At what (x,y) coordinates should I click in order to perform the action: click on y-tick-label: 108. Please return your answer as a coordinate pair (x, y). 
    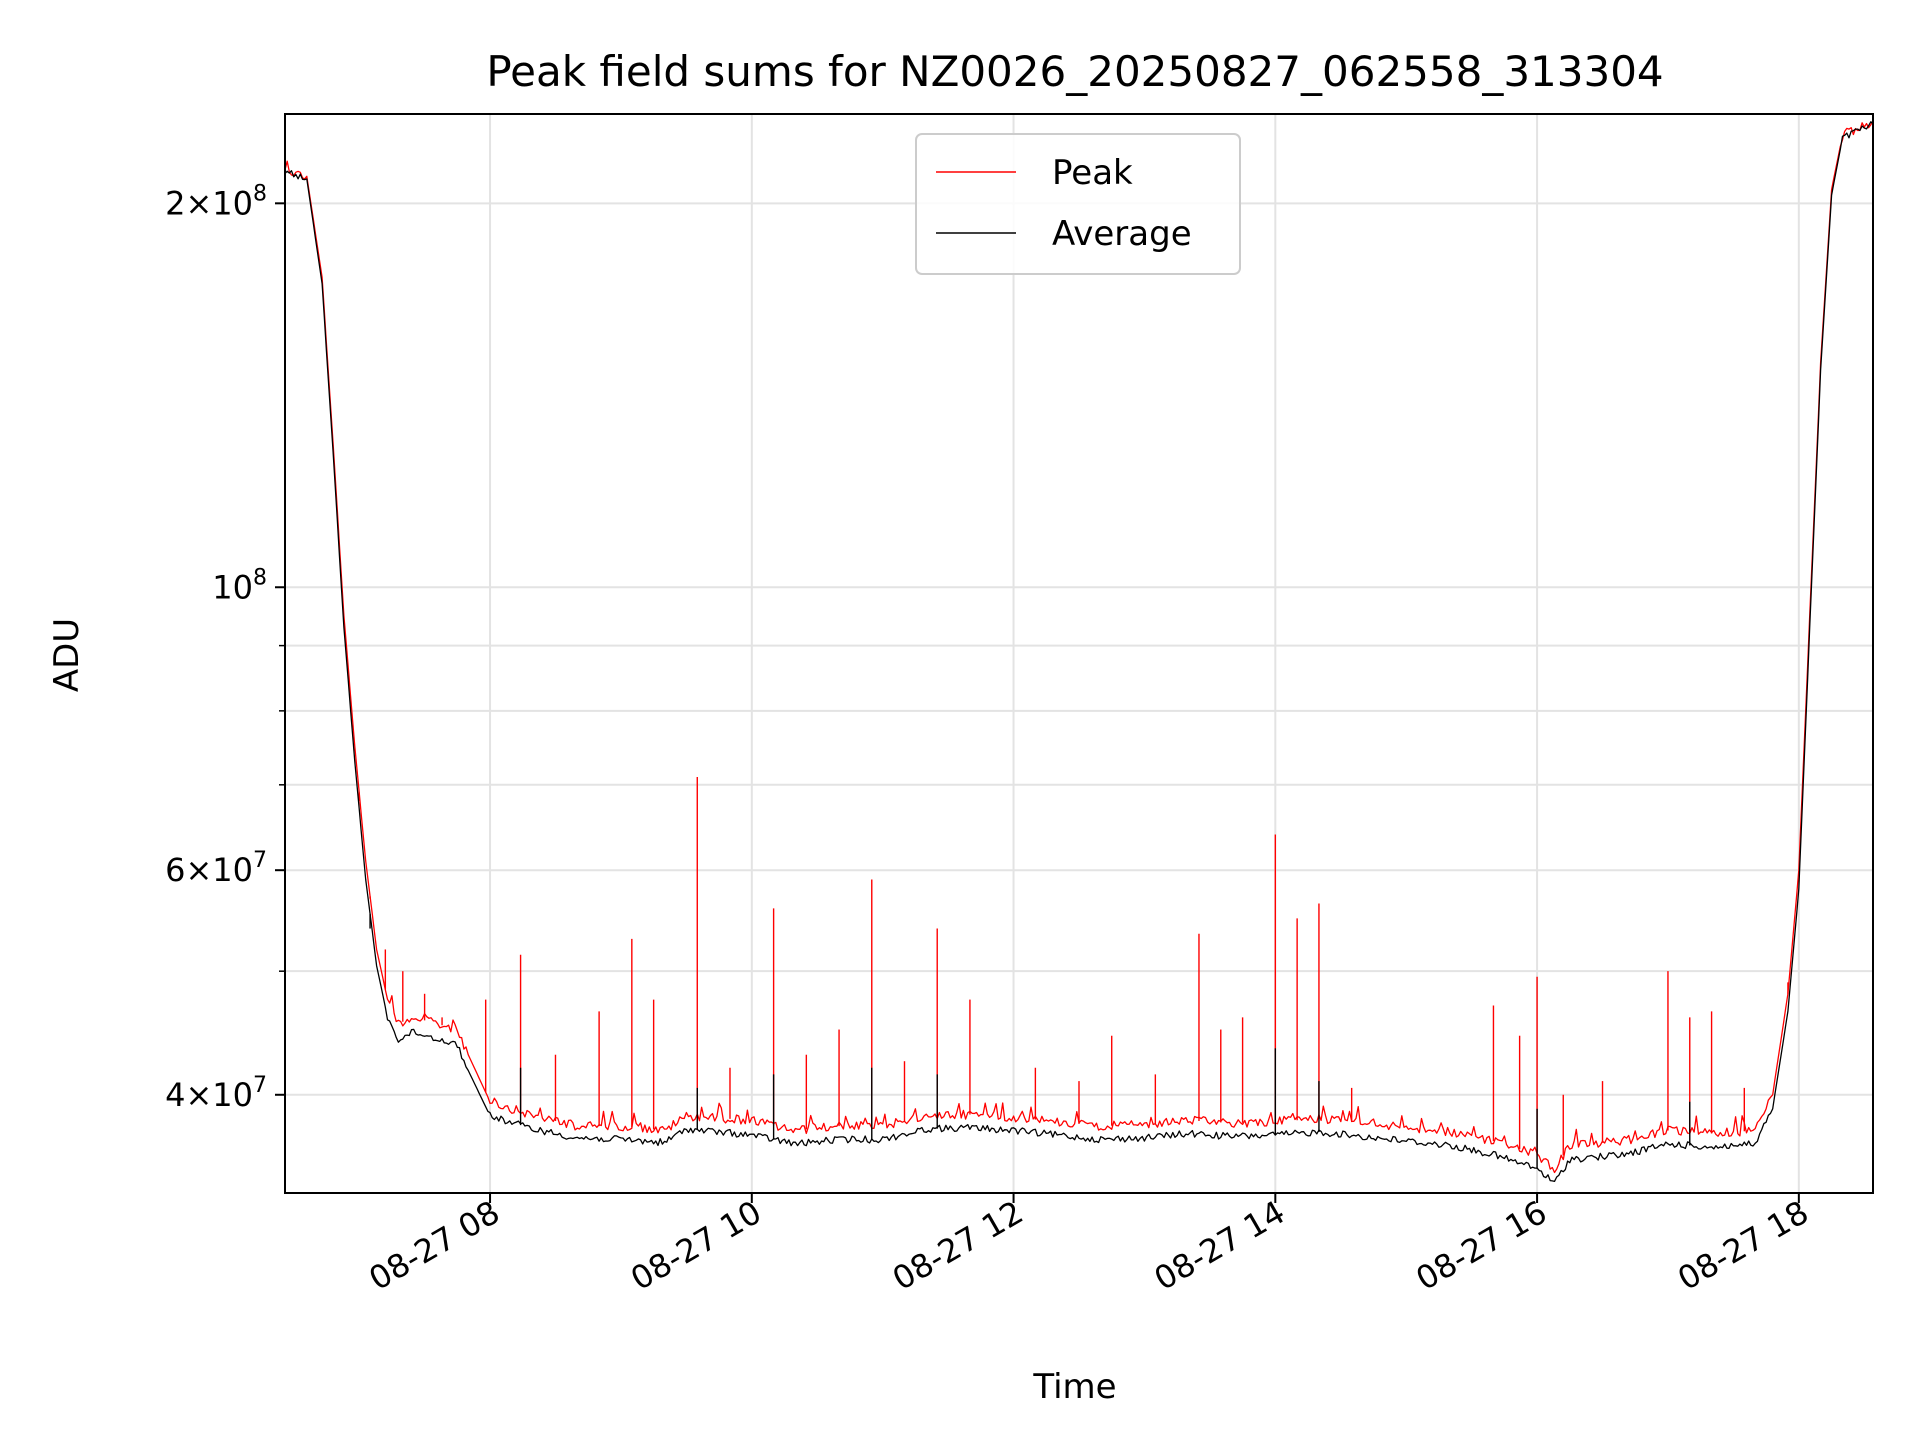
    Looking at the image, I should click on (239, 585).